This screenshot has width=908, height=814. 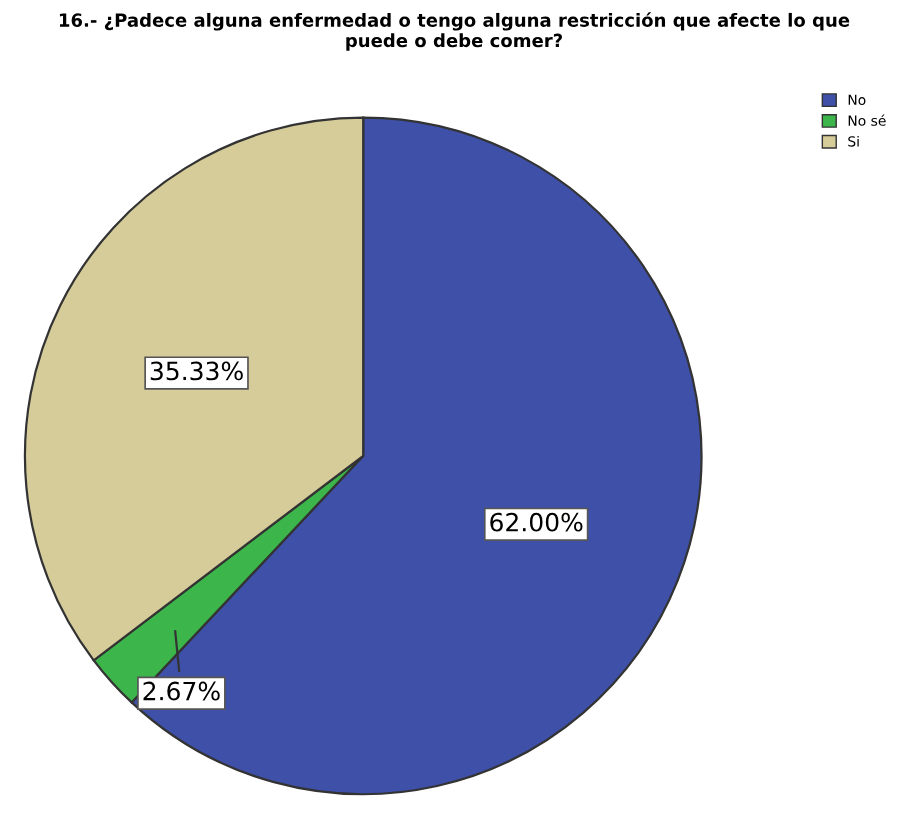 What do you see at coordinates (181, 691) in the screenshot?
I see `data-label: 2.67%` at bounding box center [181, 691].